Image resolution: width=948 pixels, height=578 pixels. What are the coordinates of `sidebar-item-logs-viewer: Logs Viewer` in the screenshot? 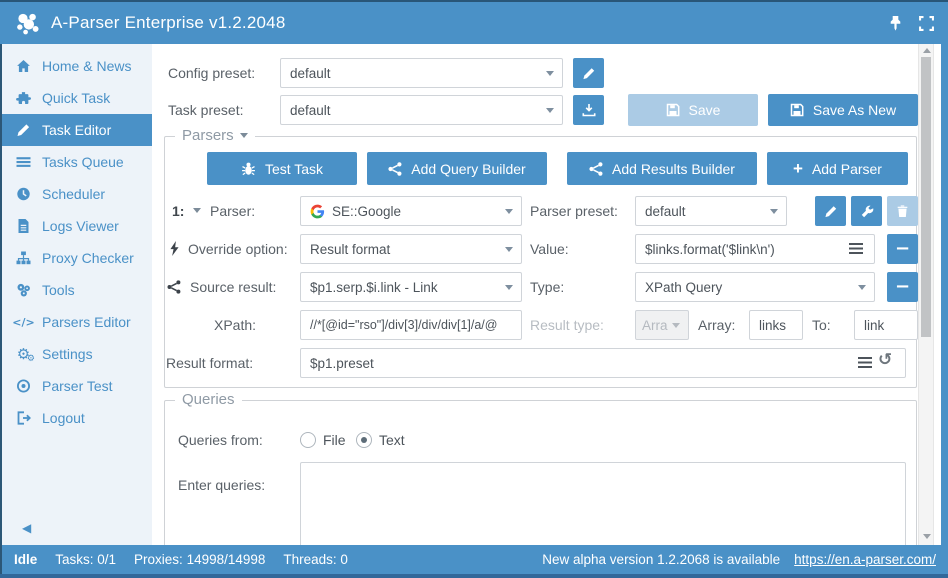 It's located at (77, 226).